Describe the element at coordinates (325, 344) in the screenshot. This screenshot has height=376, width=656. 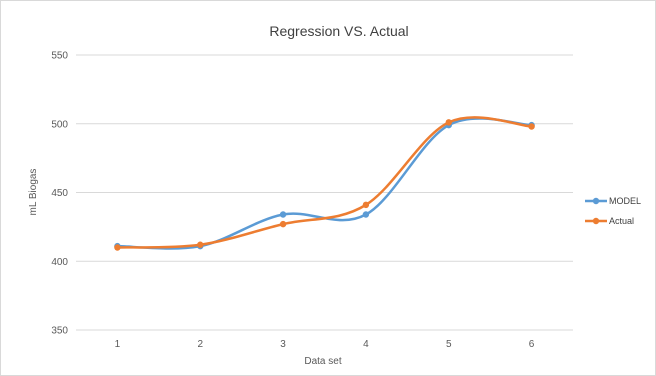
I see `x-tick-labels: 1 2 3 4 5 6` at that location.